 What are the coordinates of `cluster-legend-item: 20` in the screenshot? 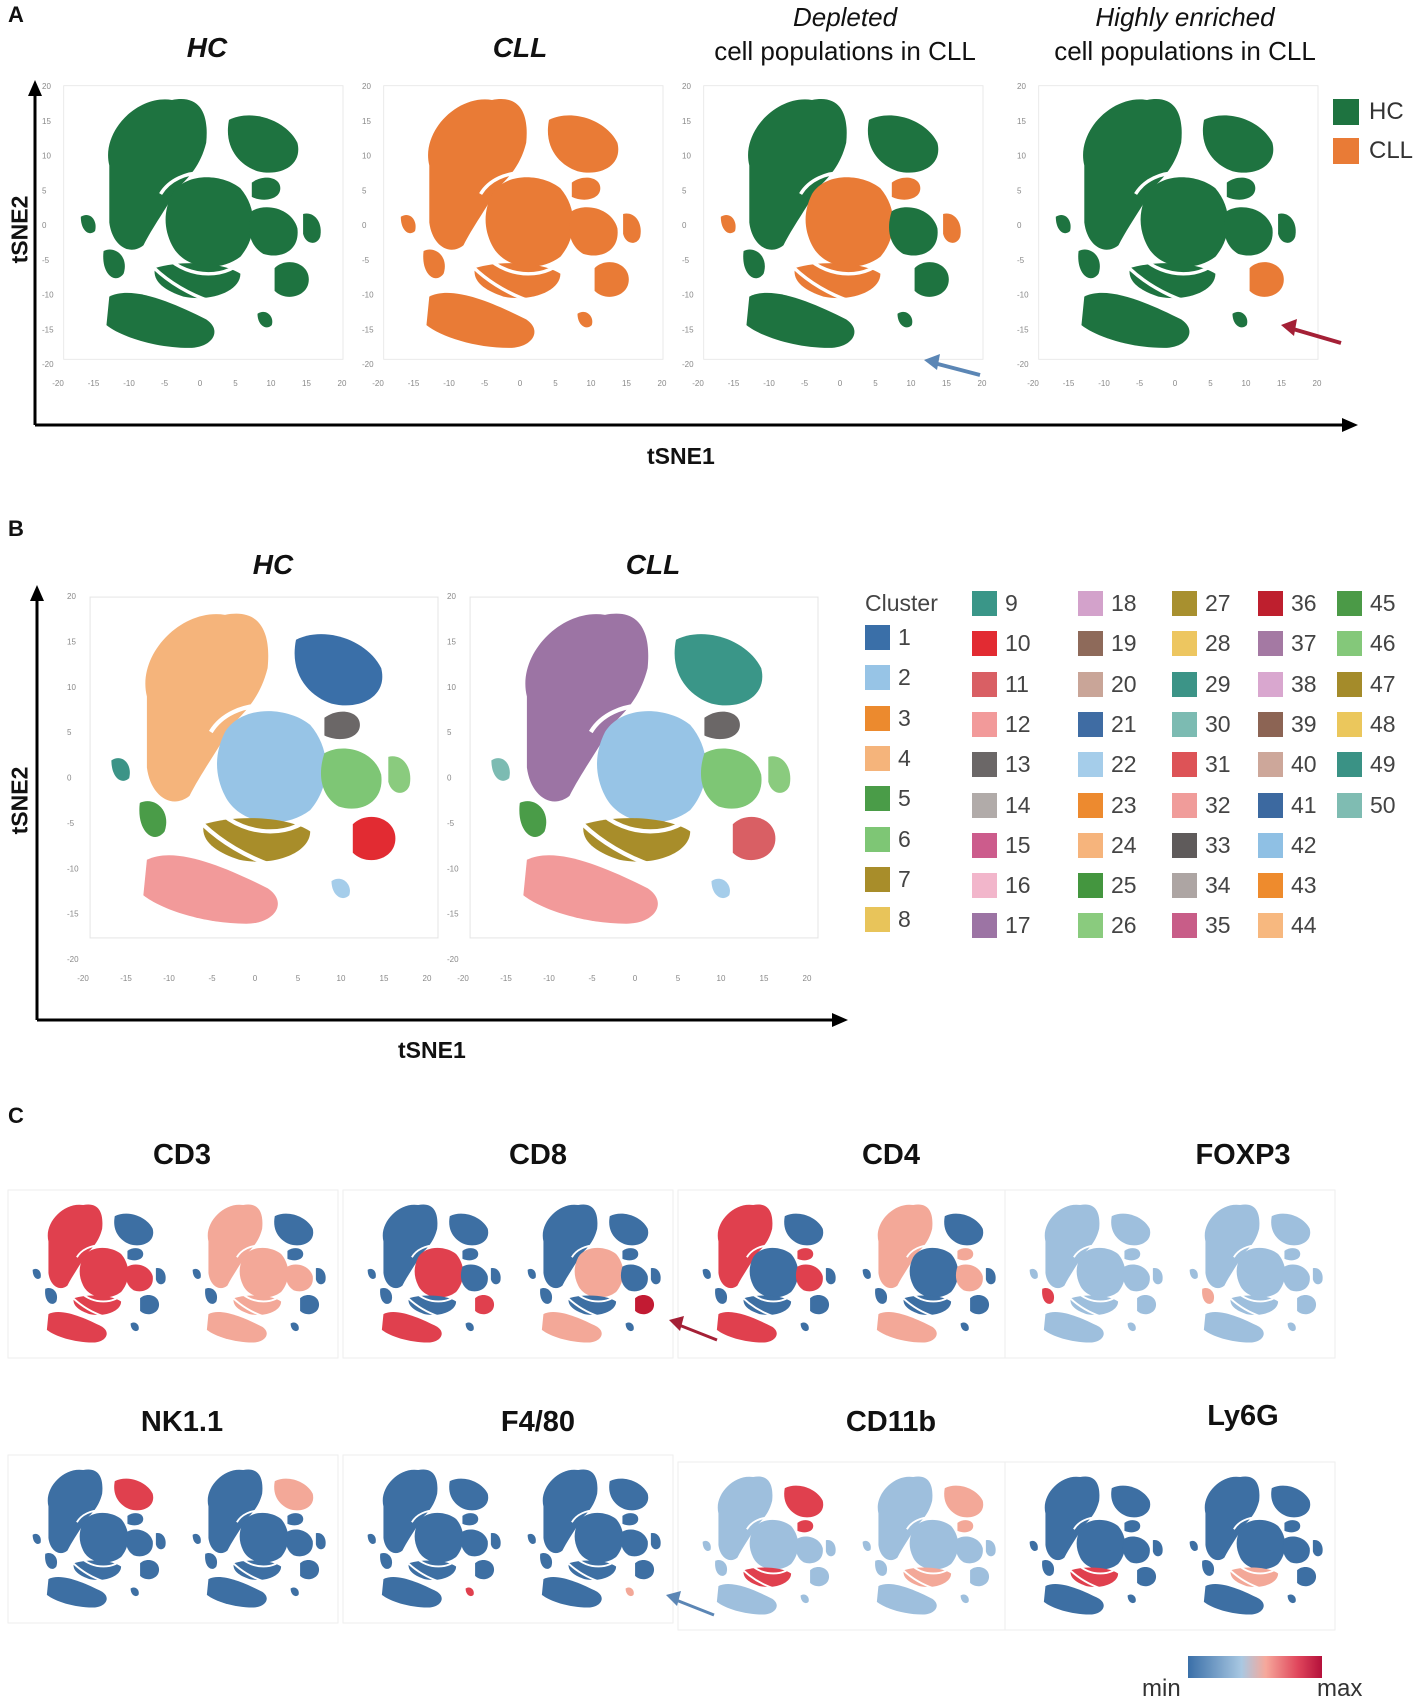 It's located at (1107, 684).